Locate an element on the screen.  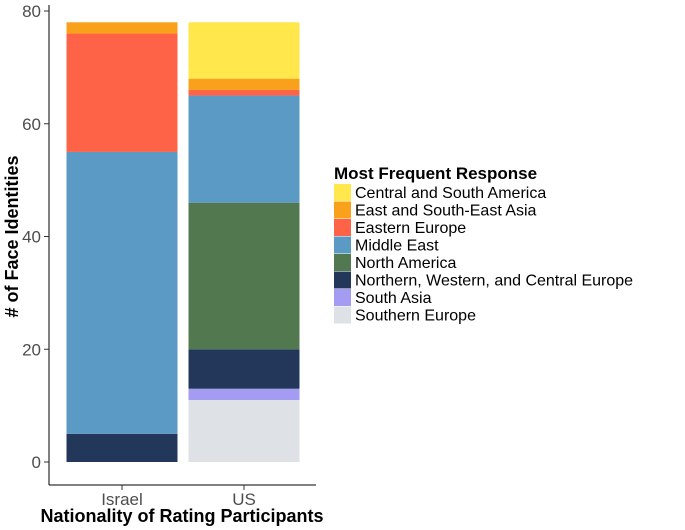
y-tick-label: 20 is located at coordinates (31, 349).